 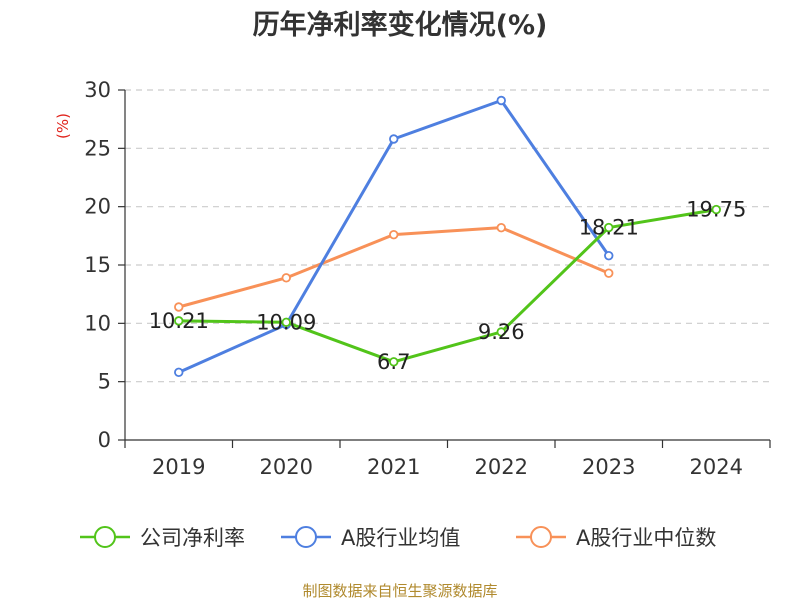 I want to click on y-axis-label: (%), so click(x=63, y=126).